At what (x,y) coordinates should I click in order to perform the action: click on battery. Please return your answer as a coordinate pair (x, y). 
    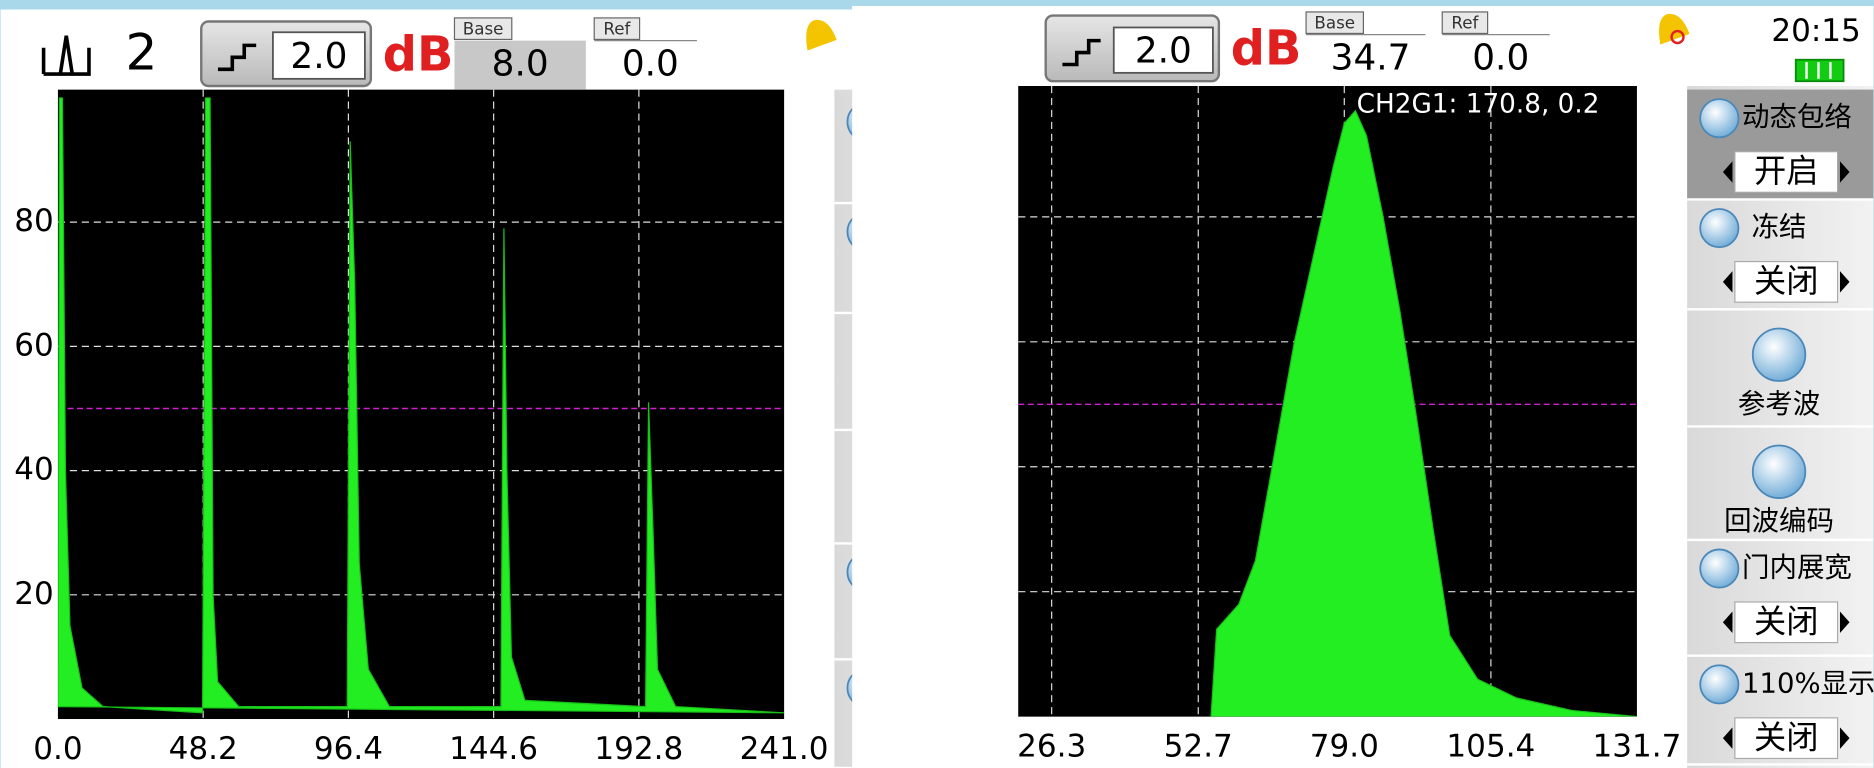
    Looking at the image, I should click on (1819, 70).